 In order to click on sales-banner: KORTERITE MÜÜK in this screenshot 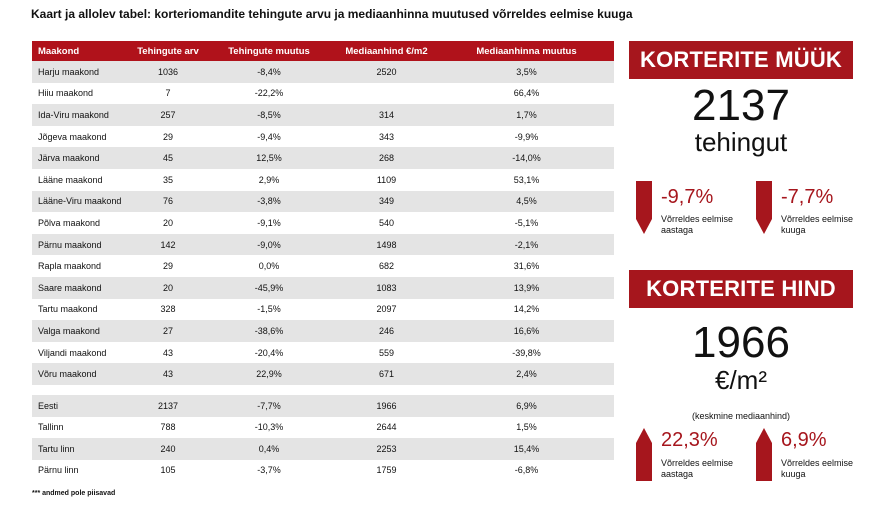, I will do `click(741, 60)`.